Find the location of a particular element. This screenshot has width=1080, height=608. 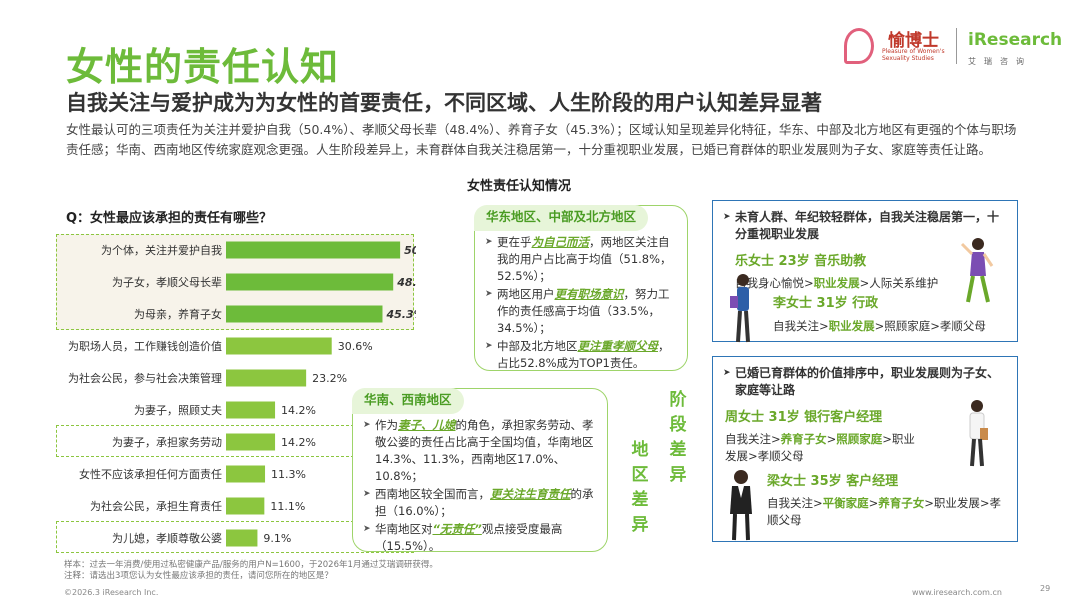

bar-value-label: 11.1% is located at coordinates (287, 506).